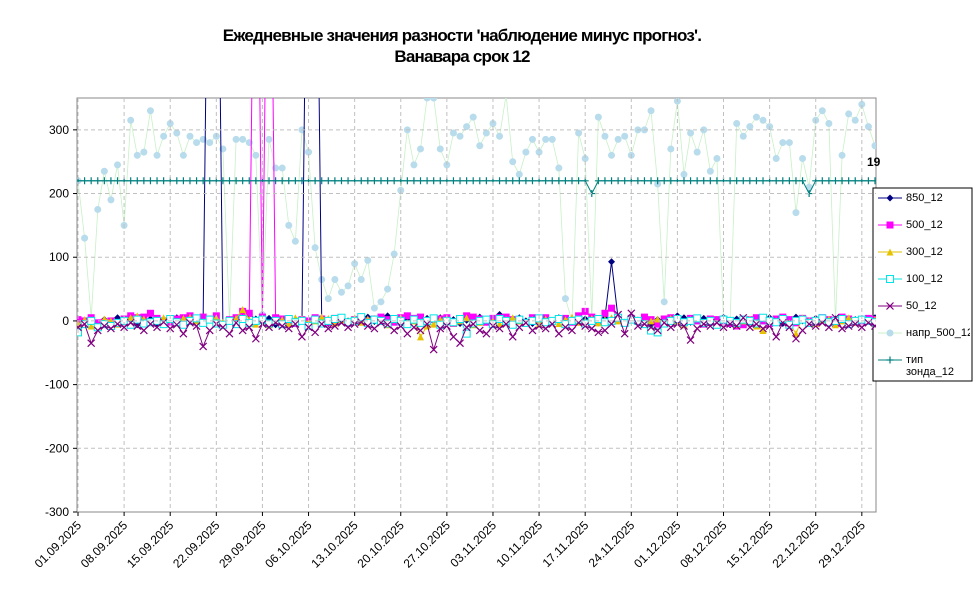  Describe the element at coordinates (242, 544) in the screenshot. I see `x-tick-label: 29.09.2025` at that location.